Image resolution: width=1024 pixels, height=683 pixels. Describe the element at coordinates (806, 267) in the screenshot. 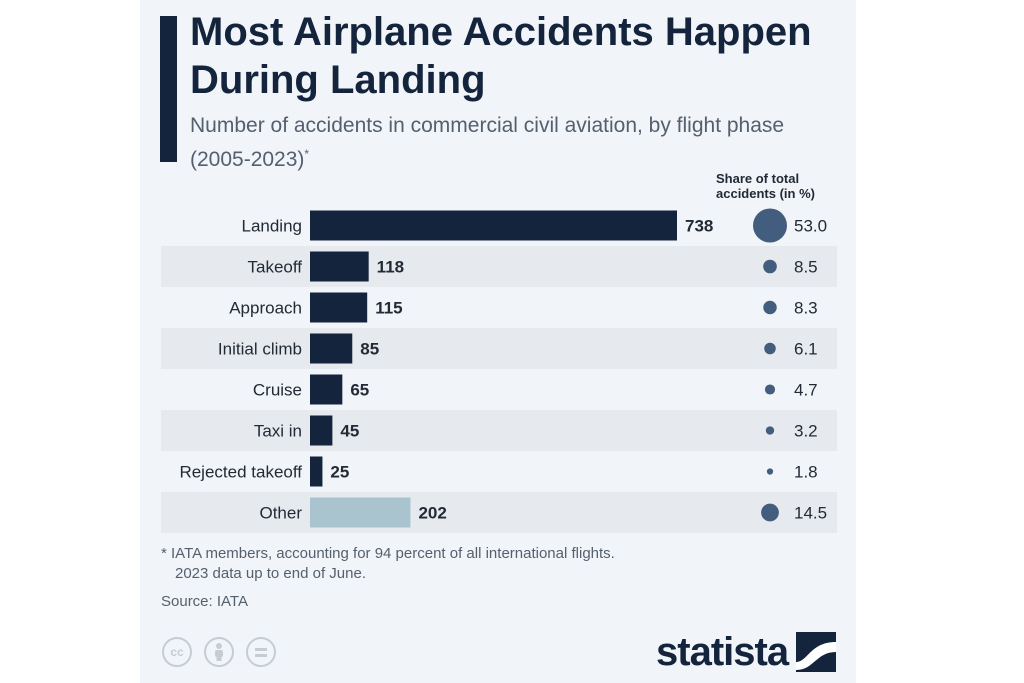

I see `share-value-label: 8.5` at that location.